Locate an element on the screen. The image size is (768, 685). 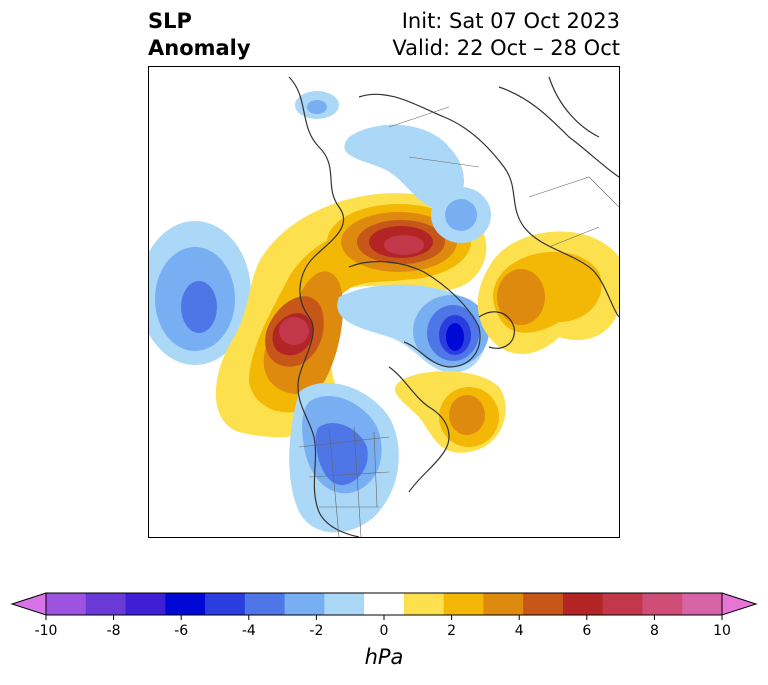
arctic-positive-belt is located at coordinates (351, 315).